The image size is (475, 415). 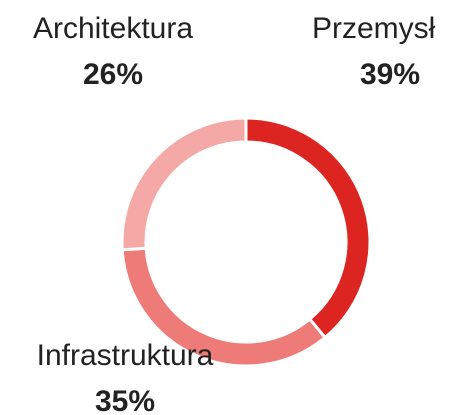 I want to click on category-label: Infrastruktura, so click(x=125, y=355).